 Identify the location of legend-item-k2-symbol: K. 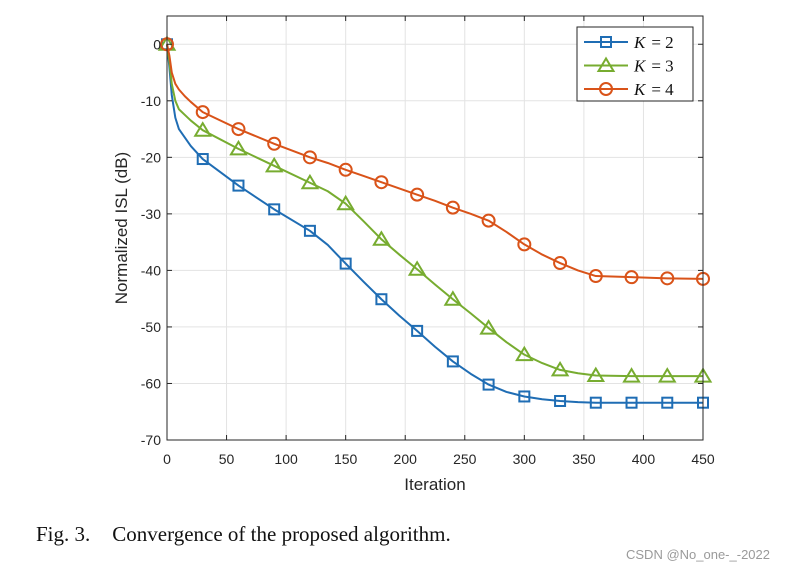
(640, 42).